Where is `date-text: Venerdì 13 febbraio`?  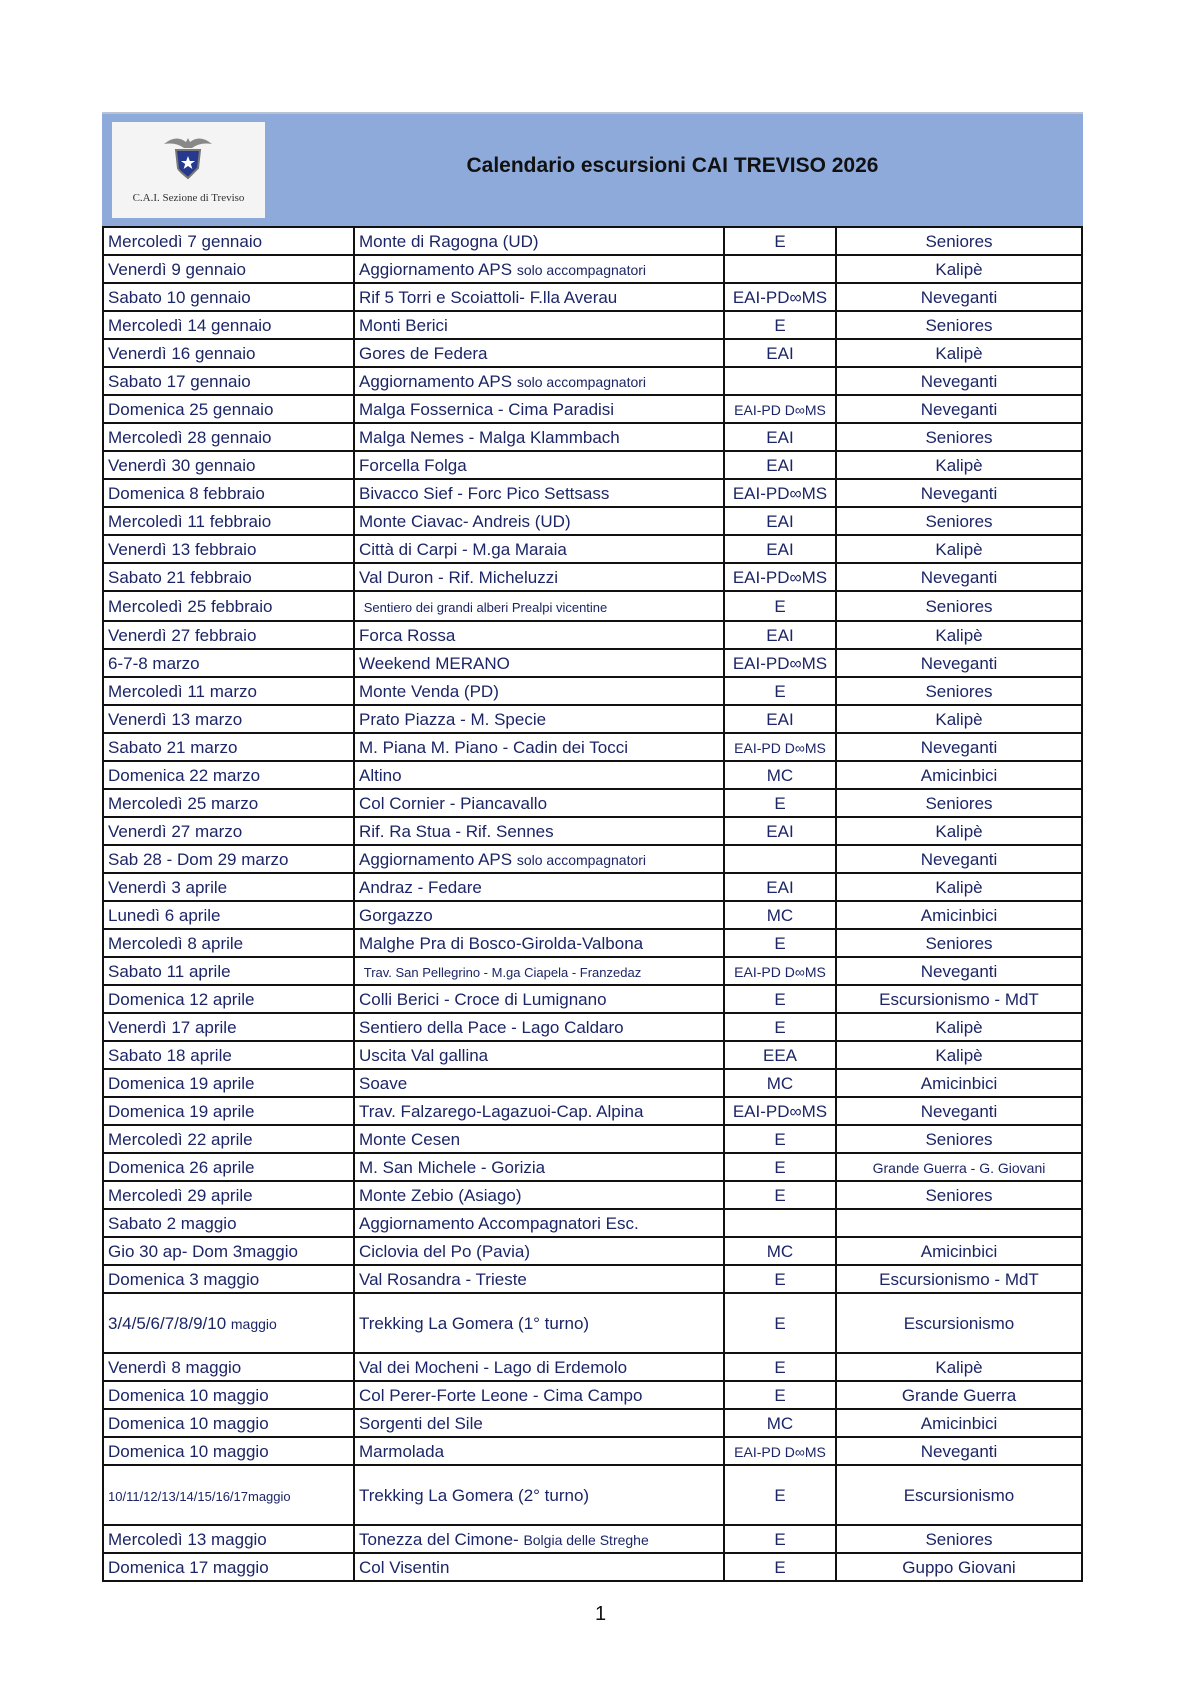 date-text: Venerdì 13 febbraio is located at coordinates (182, 549).